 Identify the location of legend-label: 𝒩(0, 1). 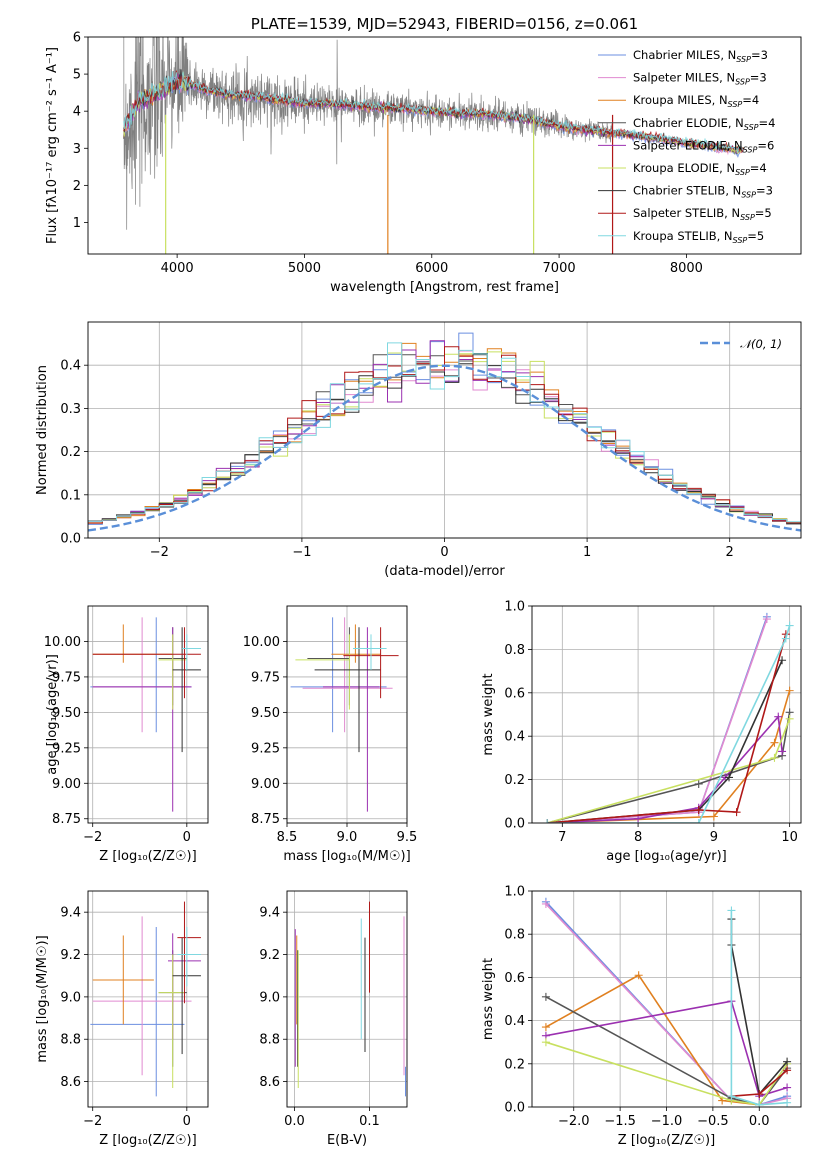
(761, 344).